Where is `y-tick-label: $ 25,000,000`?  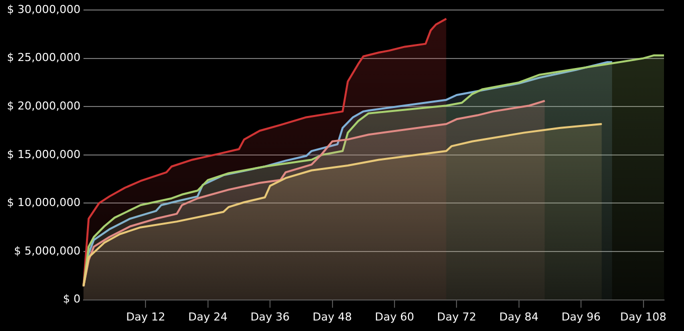 y-tick-label: $ 25,000,000 is located at coordinates (43, 57).